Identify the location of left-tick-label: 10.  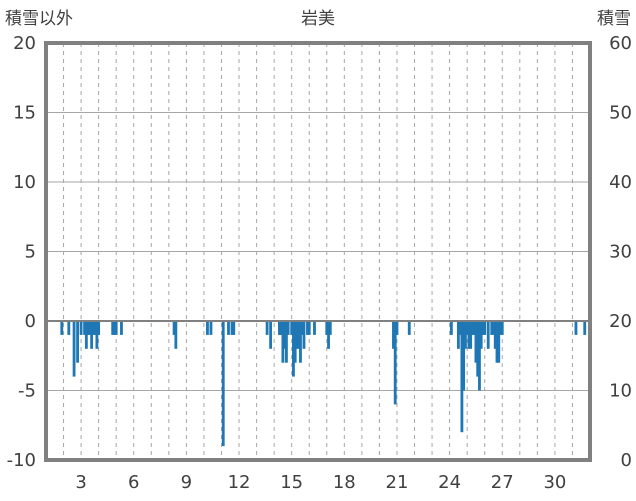
(24, 182).